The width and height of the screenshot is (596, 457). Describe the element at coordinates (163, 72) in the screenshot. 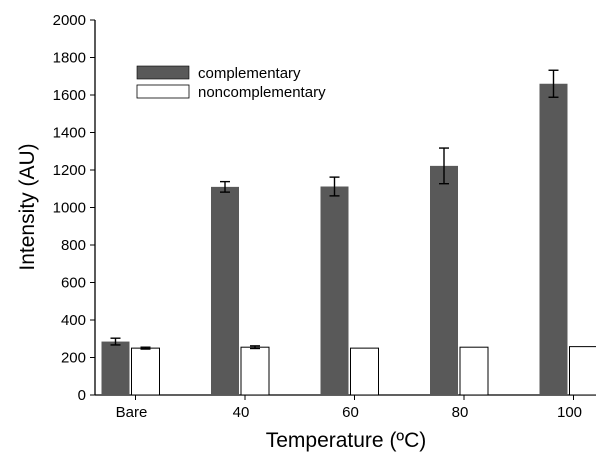

I see `legend-swatch-complementary` at that location.